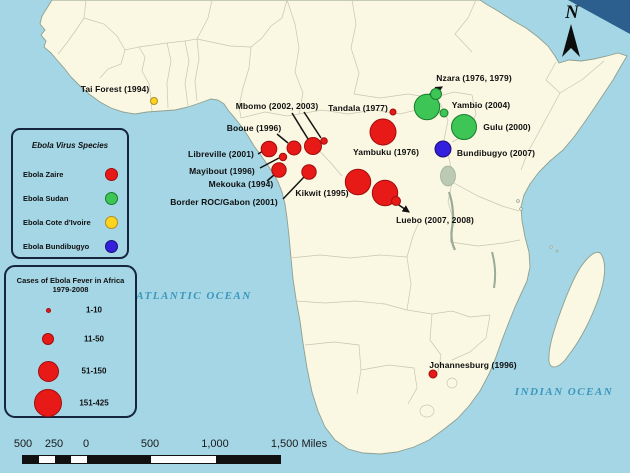 Image resolution: width=630 pixels, height=473 pixels. What do you see at coordinates (396, 201) in the screenshot?
I see `outbreak-circle-luebo` at bounding box center [396, 201].